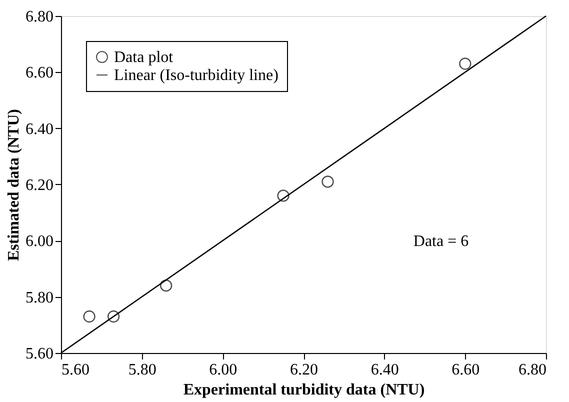  I want to click on annotation: Data = 6, so click(441, 241).